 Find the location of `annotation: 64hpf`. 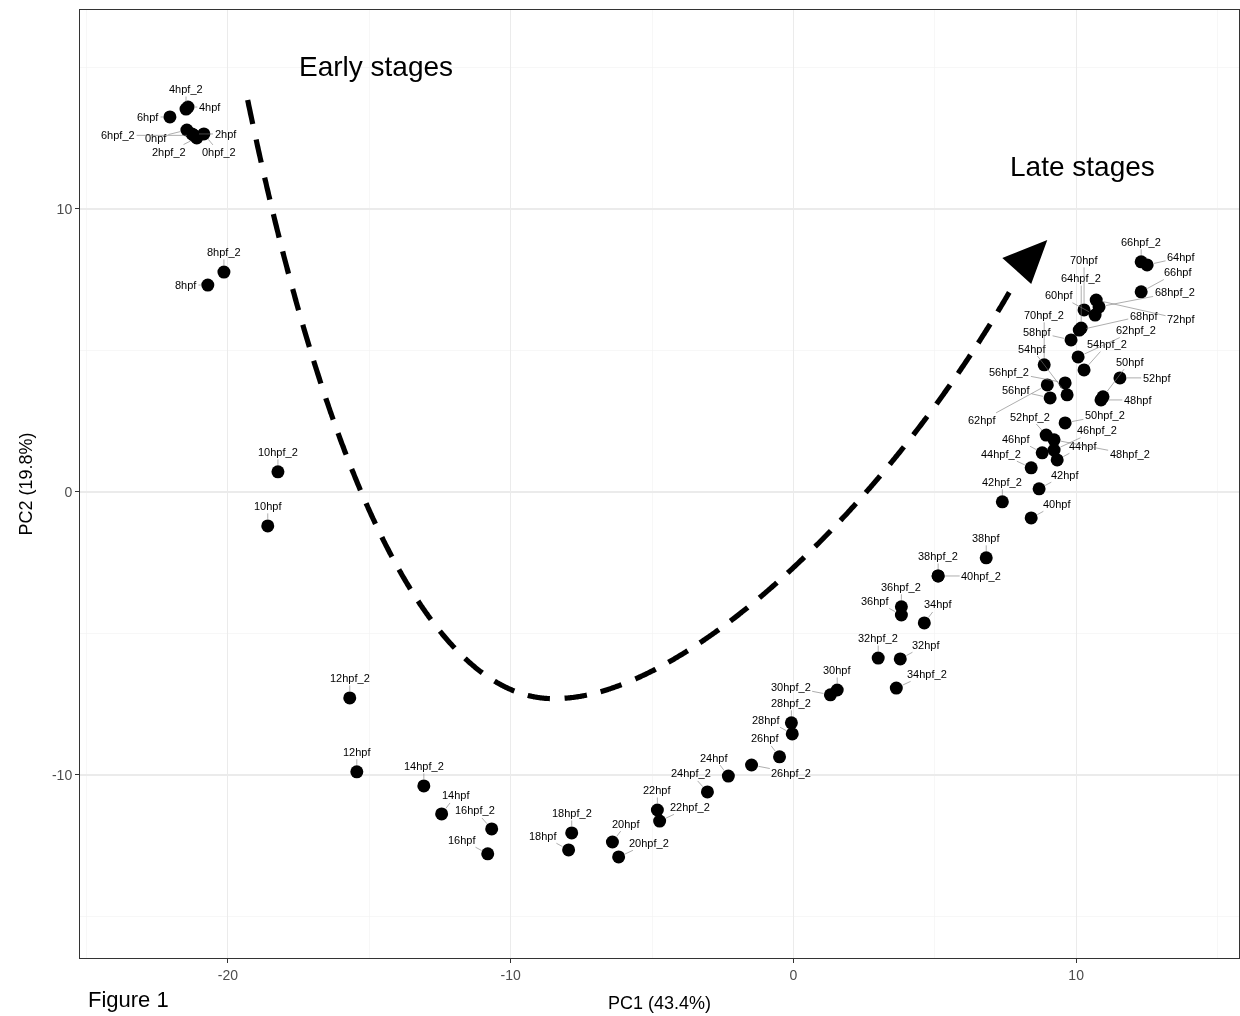

annotation: 64hpf is located at coordinates (1181, 257).